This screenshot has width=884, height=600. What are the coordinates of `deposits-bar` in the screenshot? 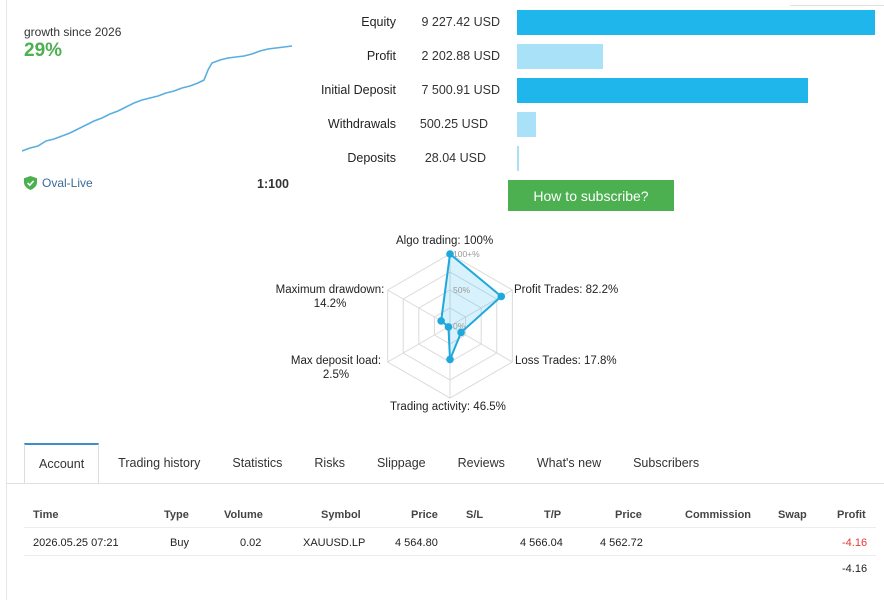 It's located at (518, 158).